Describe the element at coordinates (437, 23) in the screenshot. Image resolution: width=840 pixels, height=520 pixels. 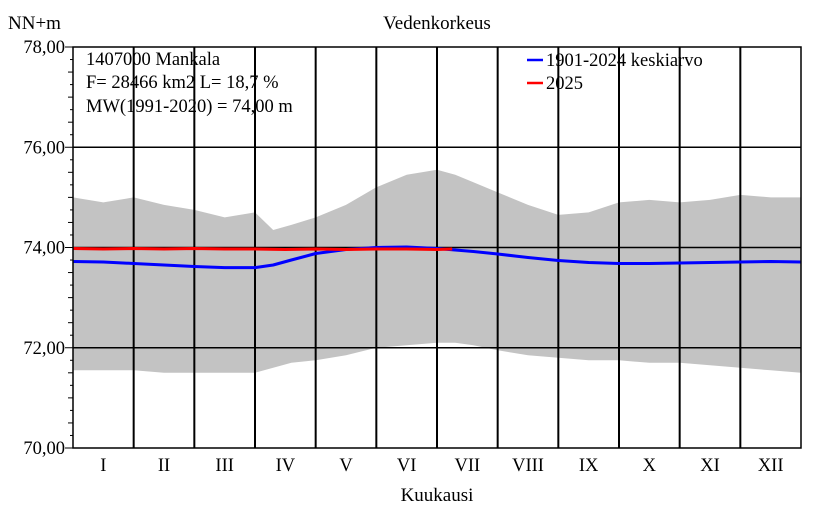
I see `chart-title: Vedenkorkeus` at that location.